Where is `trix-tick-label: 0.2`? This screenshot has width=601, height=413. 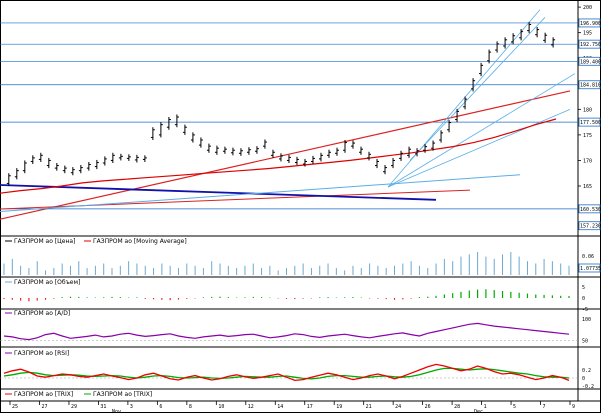
trix-tick-label: 0.2 is located at coordinates (586, 371).